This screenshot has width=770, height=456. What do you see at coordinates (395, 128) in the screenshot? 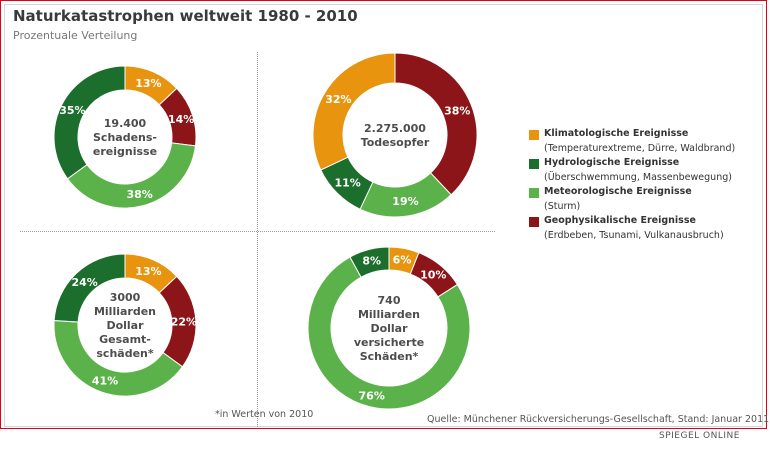
I see `donut-center-label: 2.275.000` at bounding box center [395, 128].